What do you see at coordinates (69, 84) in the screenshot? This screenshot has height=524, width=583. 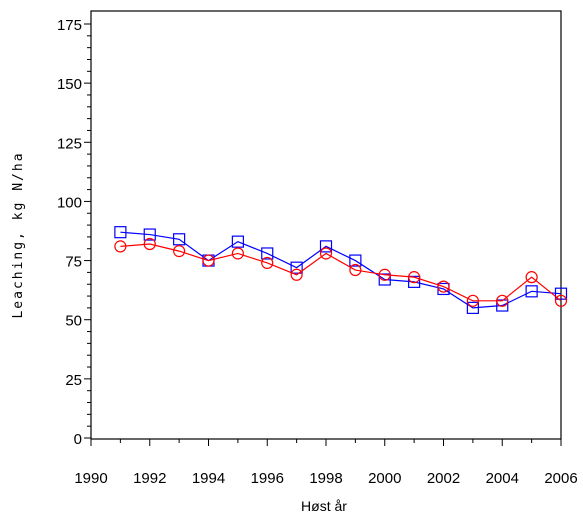 I see `y-tick-label: 150` at bounding box center [69, 84].